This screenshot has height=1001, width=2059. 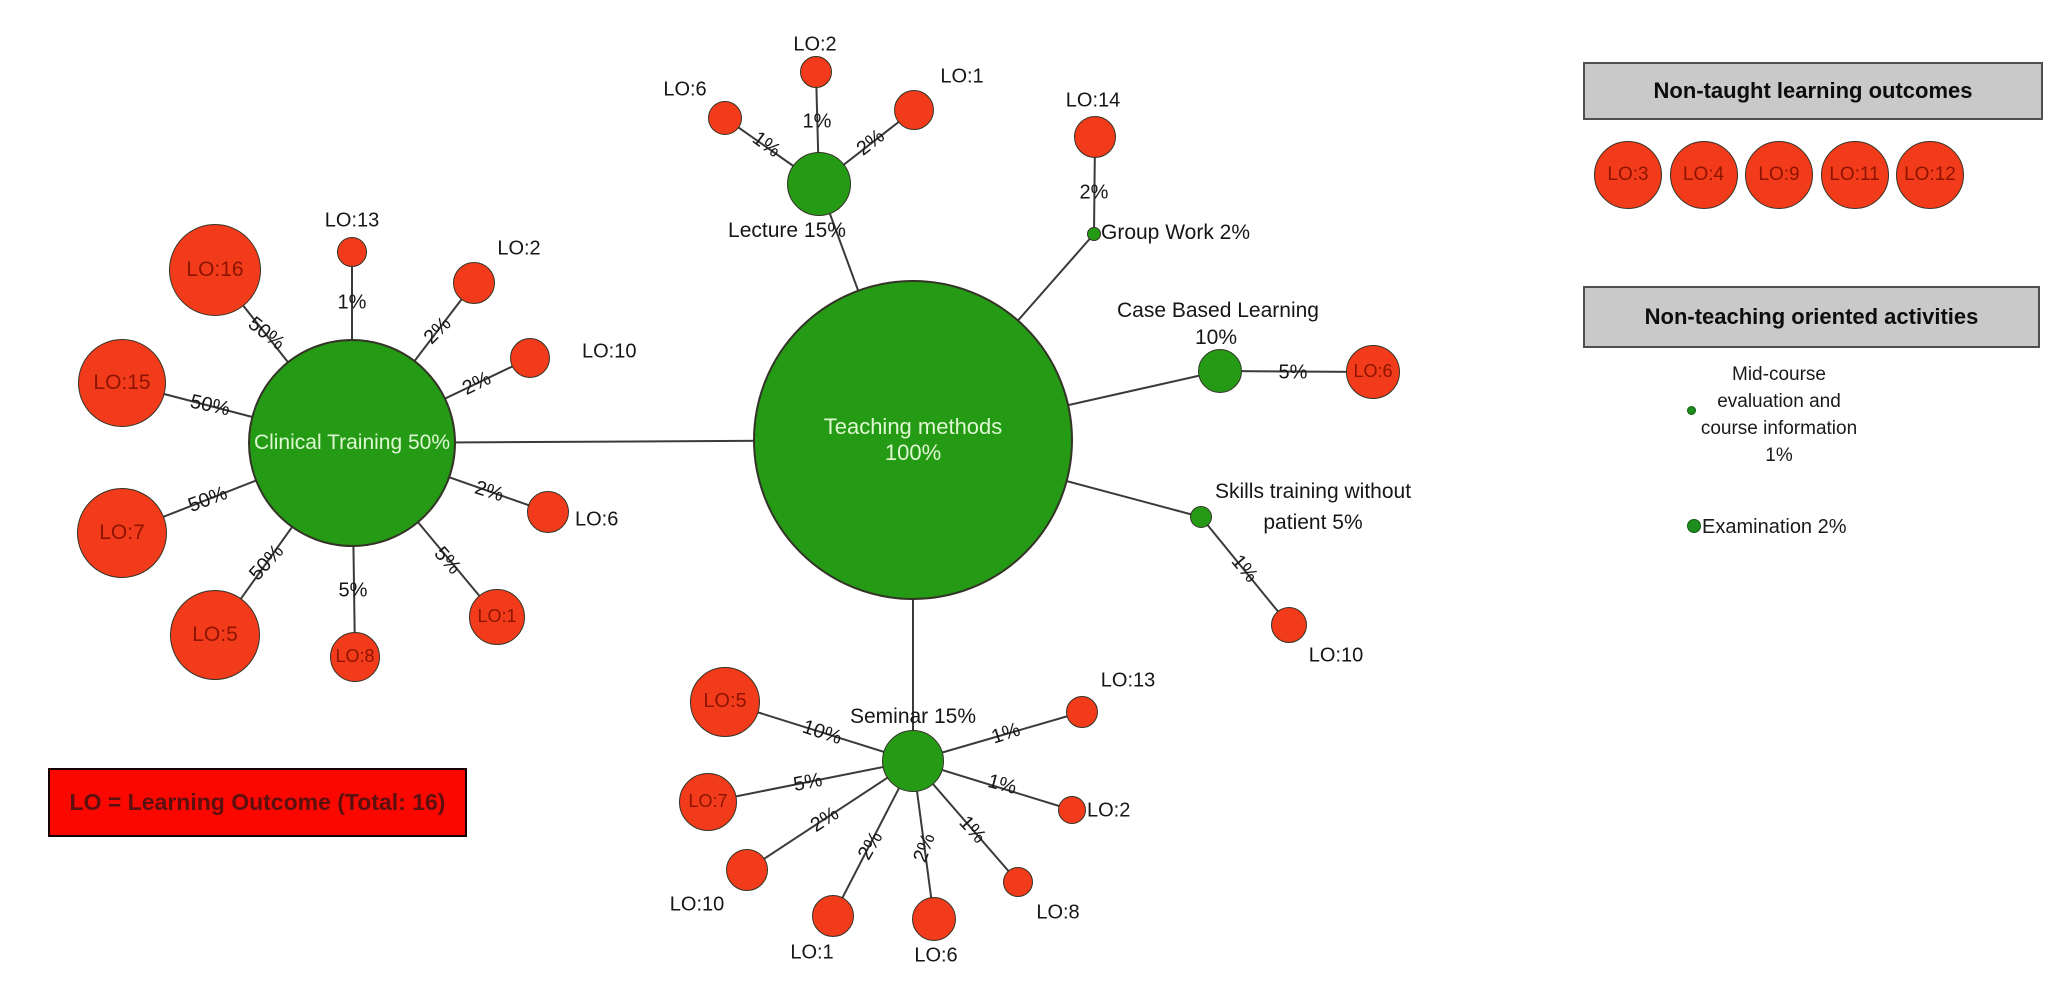 I want to click on graph-node-se_lo8, so click(x=1018, y=882).